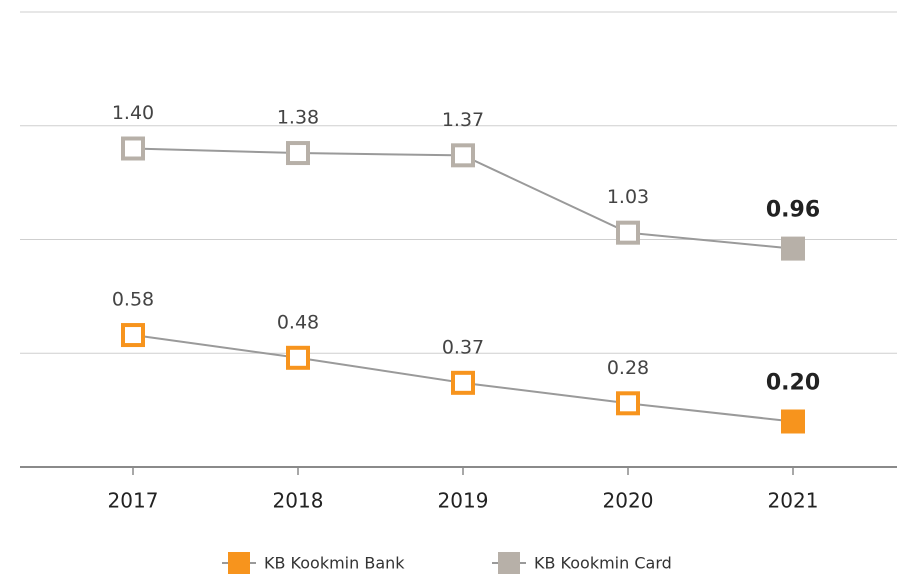 This screenshot has height=576, width=897. I want to click on x-tick-label: 2018, so click(298, 501).